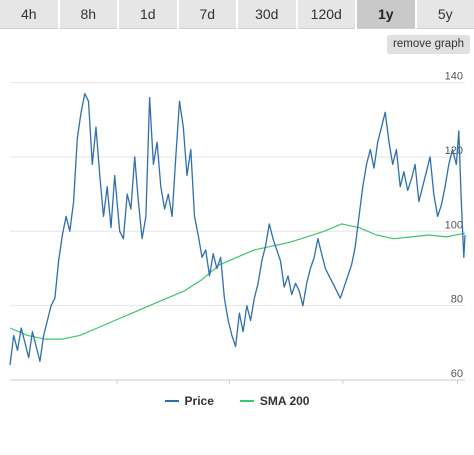 The height and width of the screenshot is (455, 474). What do you see at coordinates (237, 15) in the screenshot?
I see `timeframe-tabbar: 4h 8h 1d 7d 30d 120d 1y 5y` at bounding box center [237, 15].